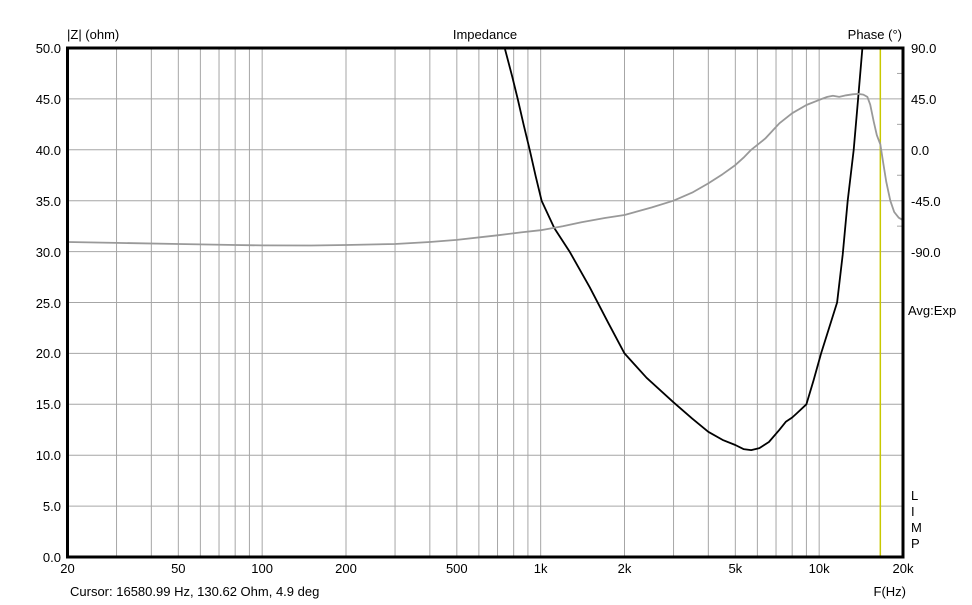 The width and height of the screenshot is (972, 605). I want to click on limp-letter: L, so click(915, 495).